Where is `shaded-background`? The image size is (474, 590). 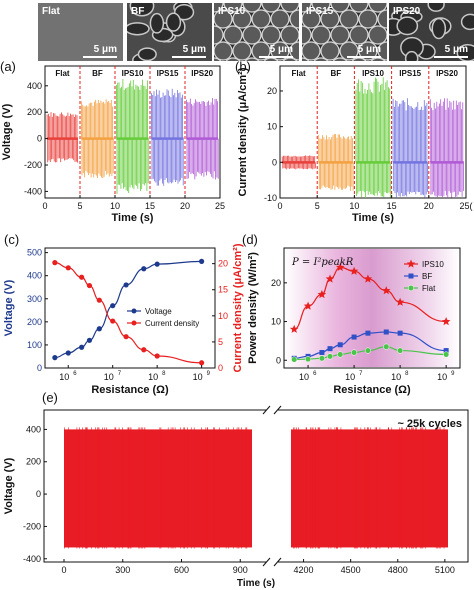
shaded-background is located at coordinates (372, 308).